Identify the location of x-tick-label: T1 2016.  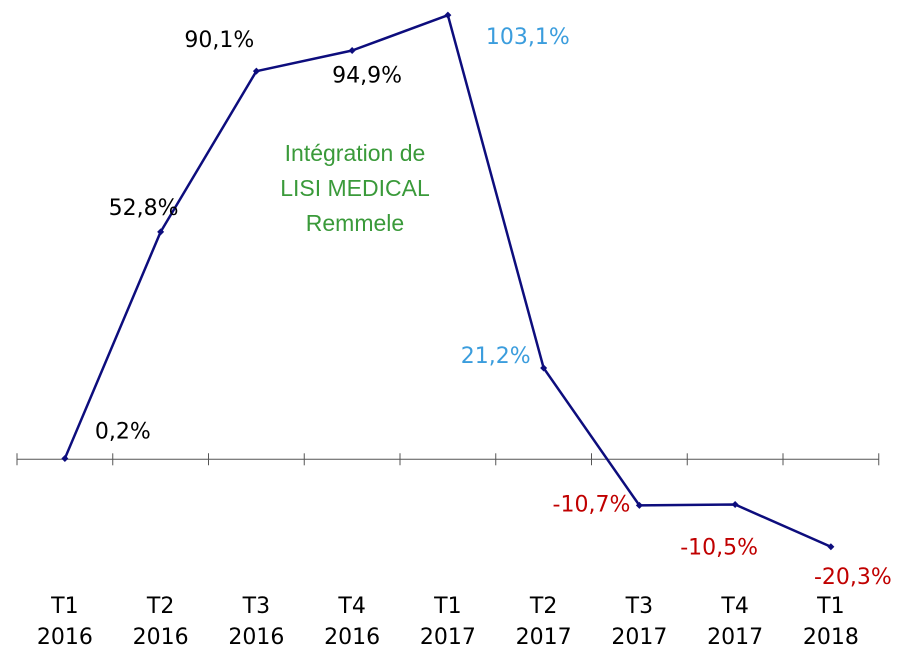
(65, 622).